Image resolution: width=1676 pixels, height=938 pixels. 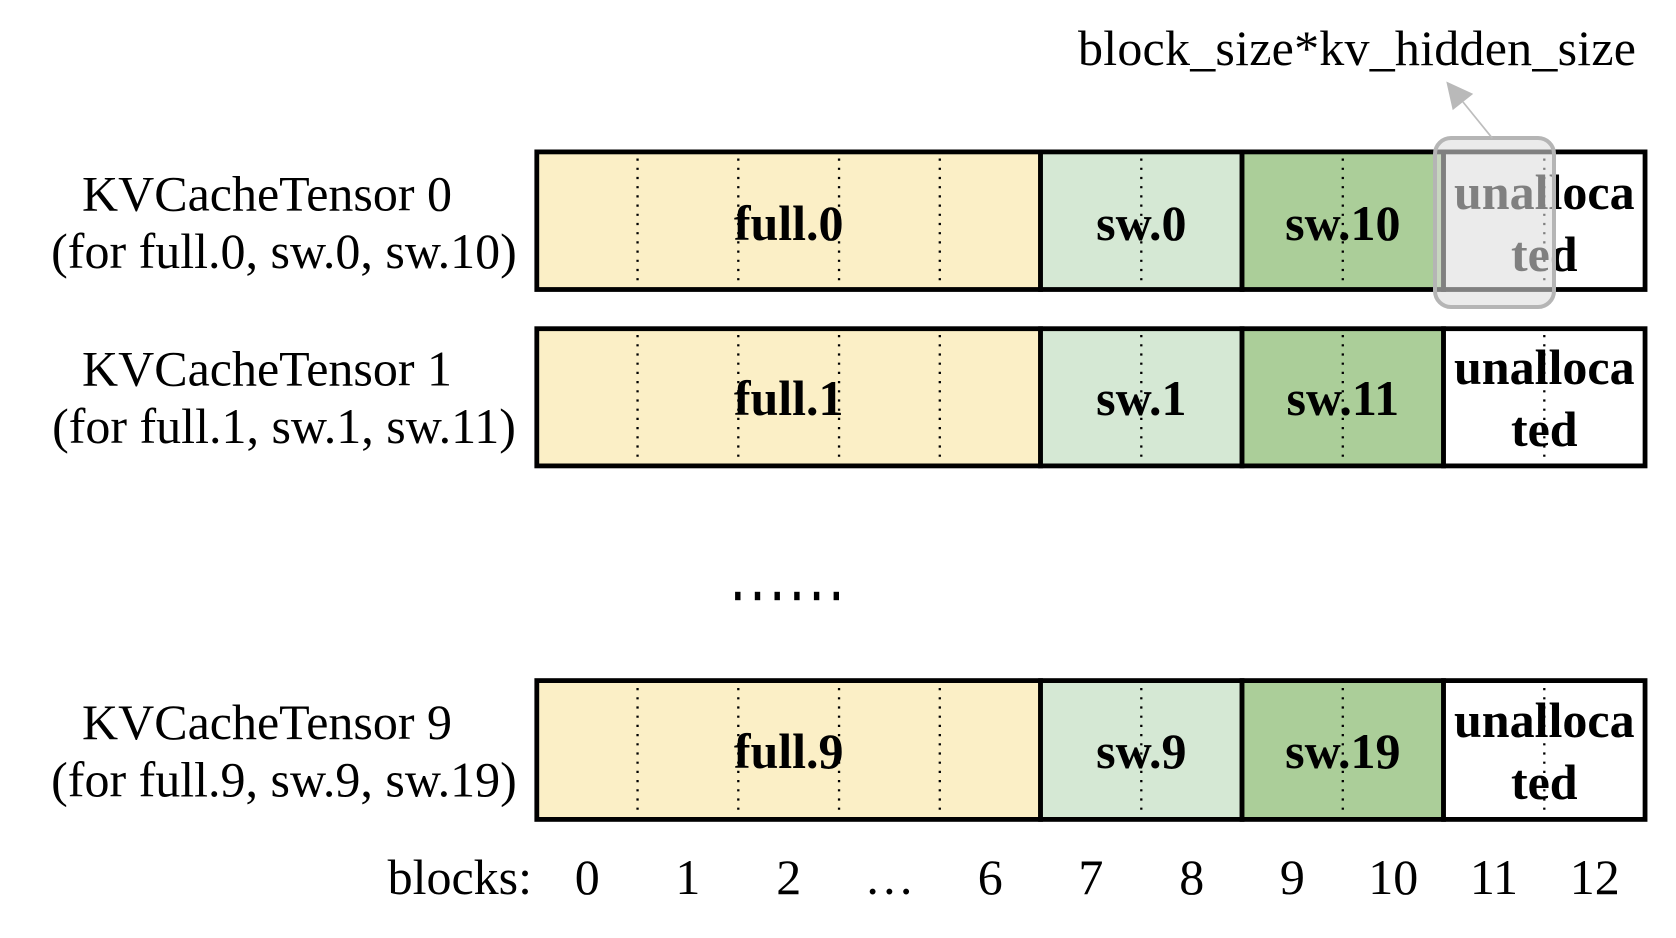 What do you see at coordinates (788, 877) in the screenshot?
I see `svg-text: 2` at bounding box center [788, 877].